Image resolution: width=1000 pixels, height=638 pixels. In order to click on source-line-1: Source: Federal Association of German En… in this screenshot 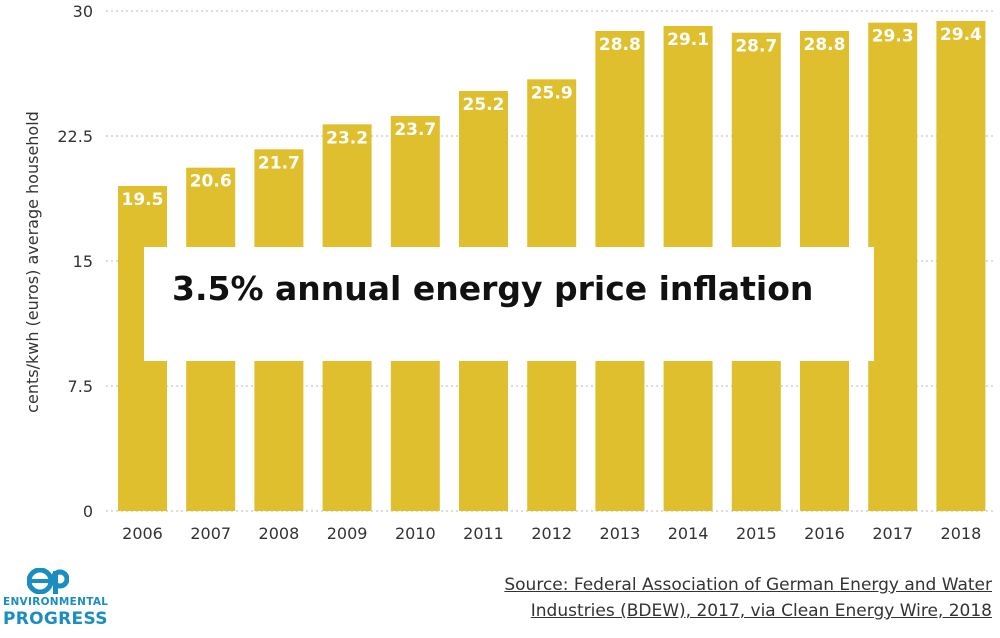, I will do `click(748, 585)`.